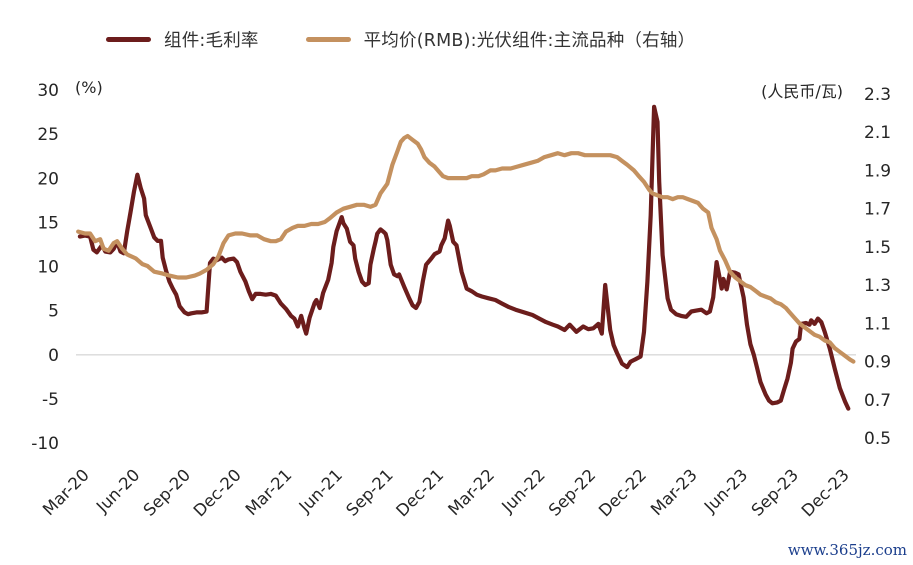 The width and height of the screenshot is (913, 565). What do you see at coordinates (53, 312) in the screenshot?
I see `left-axis-tick-label: 5` at bounding box center [53, 312].